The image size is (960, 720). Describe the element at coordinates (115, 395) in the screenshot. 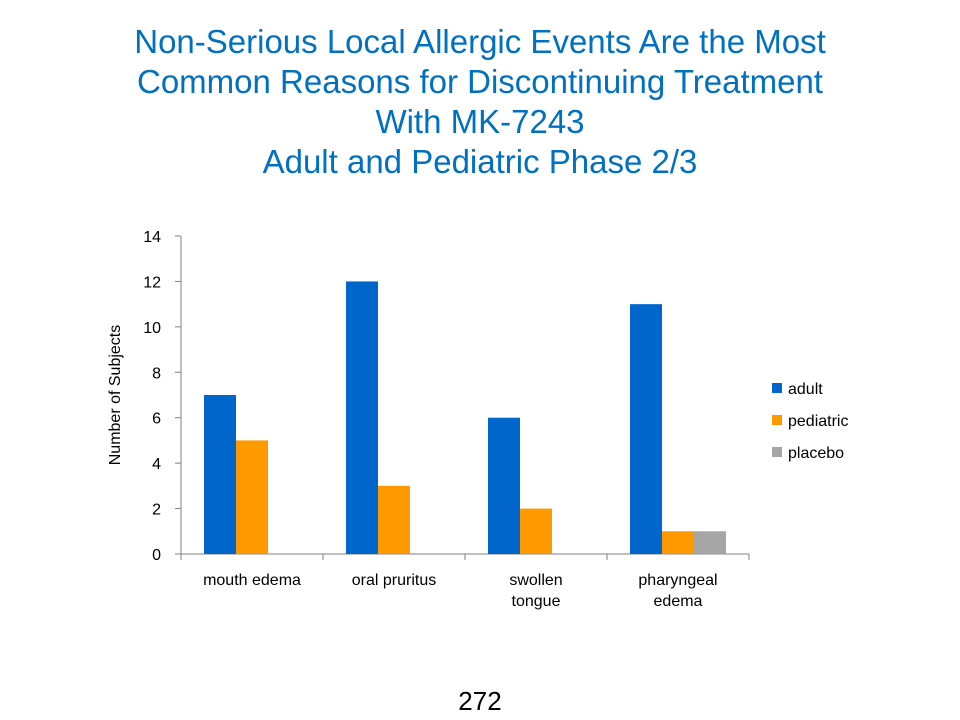

I see `y-axis-label: Number of Subjects` at that location.